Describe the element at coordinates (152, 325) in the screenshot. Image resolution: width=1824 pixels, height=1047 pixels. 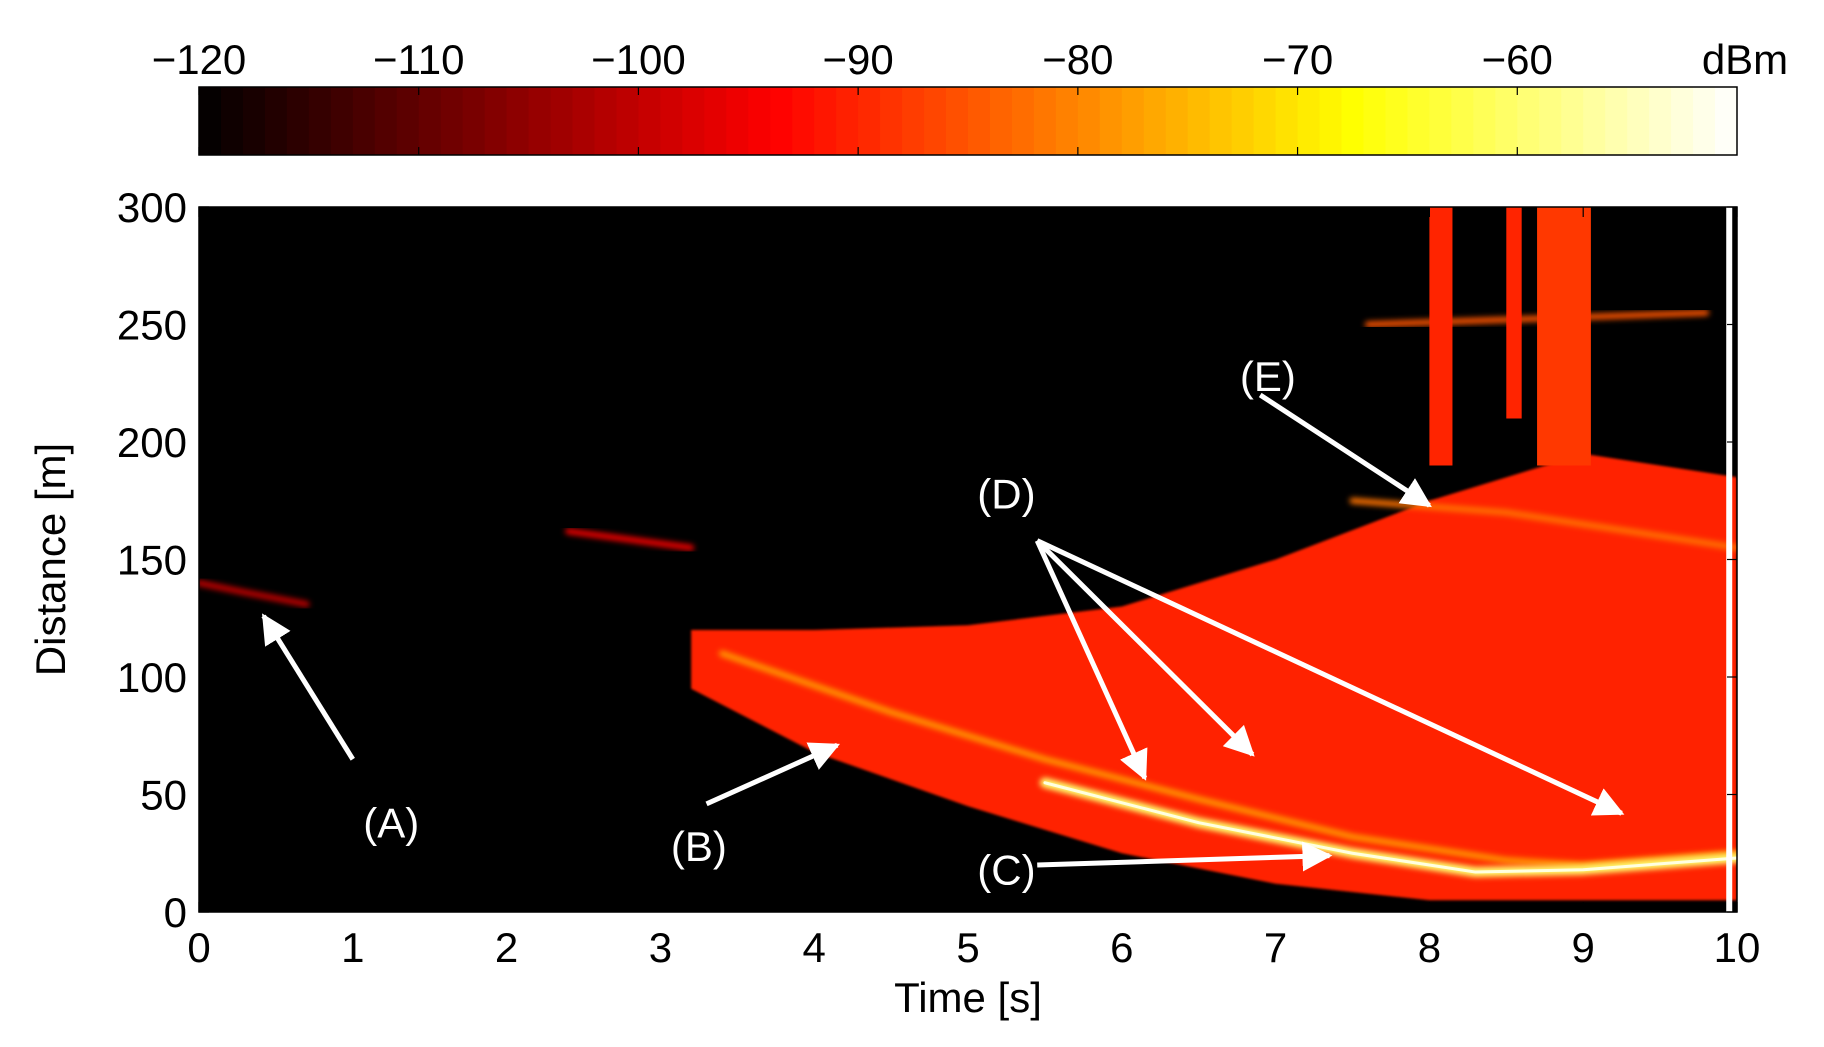
I see `y-tick-label: 250` at that location.